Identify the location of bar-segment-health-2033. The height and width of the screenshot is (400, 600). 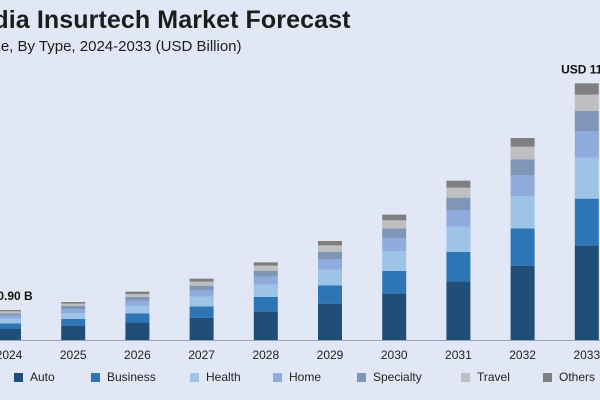
(586, 178).